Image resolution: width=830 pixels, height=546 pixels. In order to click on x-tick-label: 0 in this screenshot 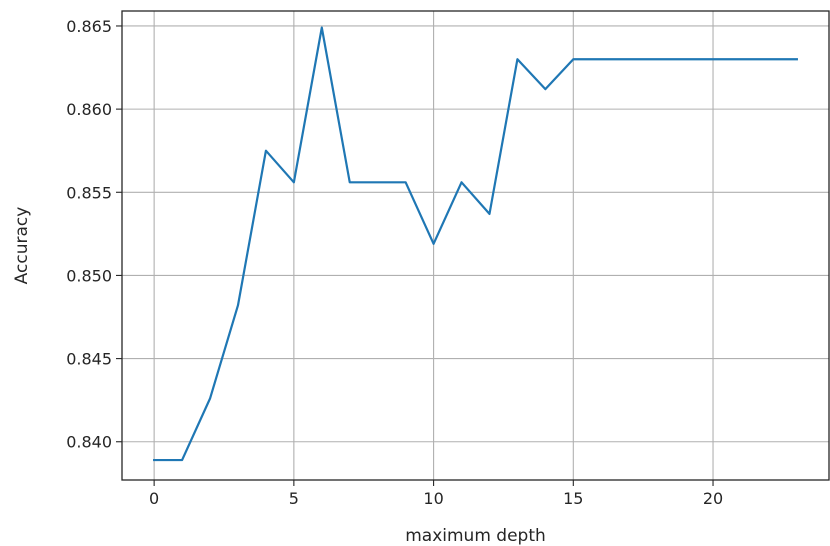, I will do `click(154, 498)`.